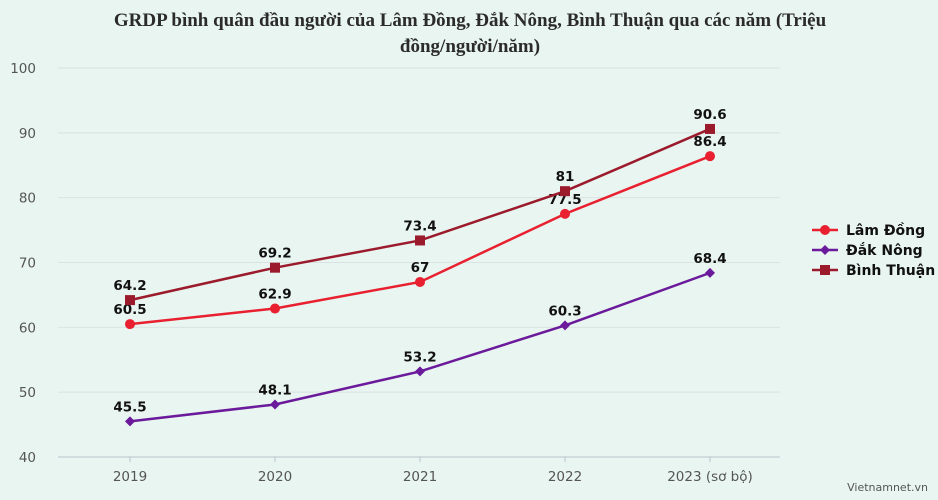 This screenshot has width=938, height=500. I want to click on data-label: 60.5, so click(129, 310).